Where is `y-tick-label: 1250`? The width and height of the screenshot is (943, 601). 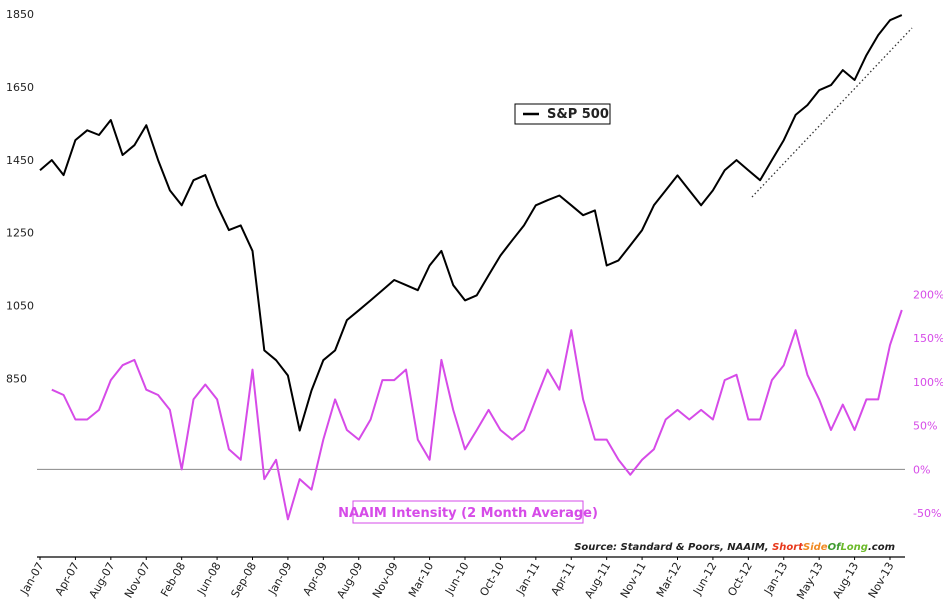 y-tick-label: 1250 is located at coordinates (20, 233).